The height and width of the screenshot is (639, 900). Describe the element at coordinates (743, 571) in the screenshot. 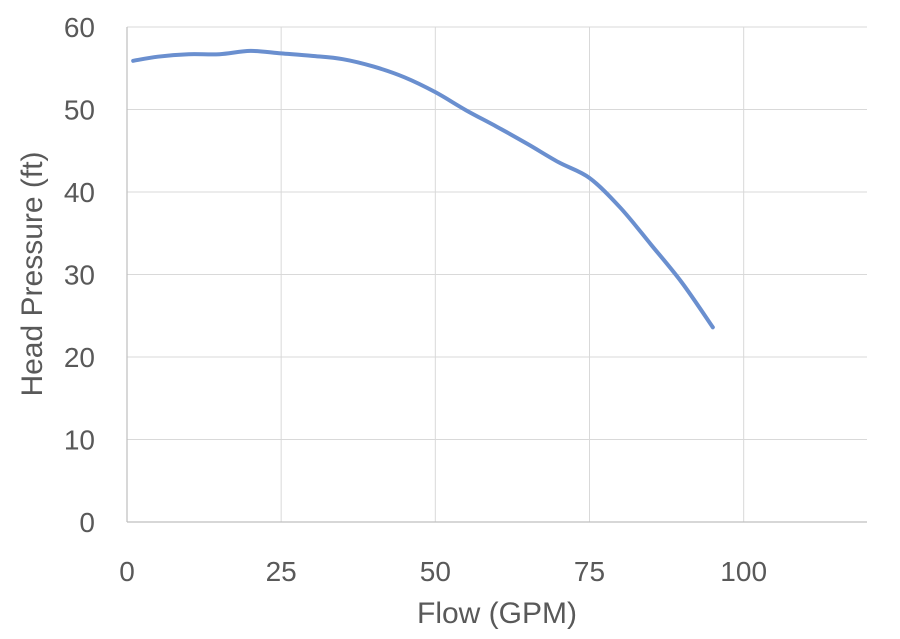

I see `x-tick-label-100: 100` at that location.